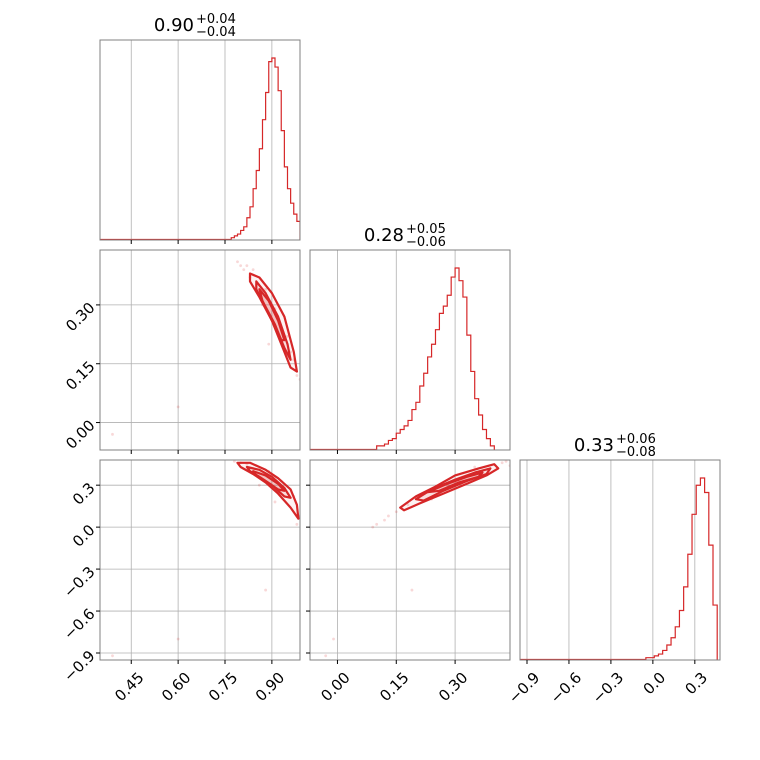  Describe the element at coordinates (566, 688) in the screenshot. I see `x-tick-label: −0.6` at that location.